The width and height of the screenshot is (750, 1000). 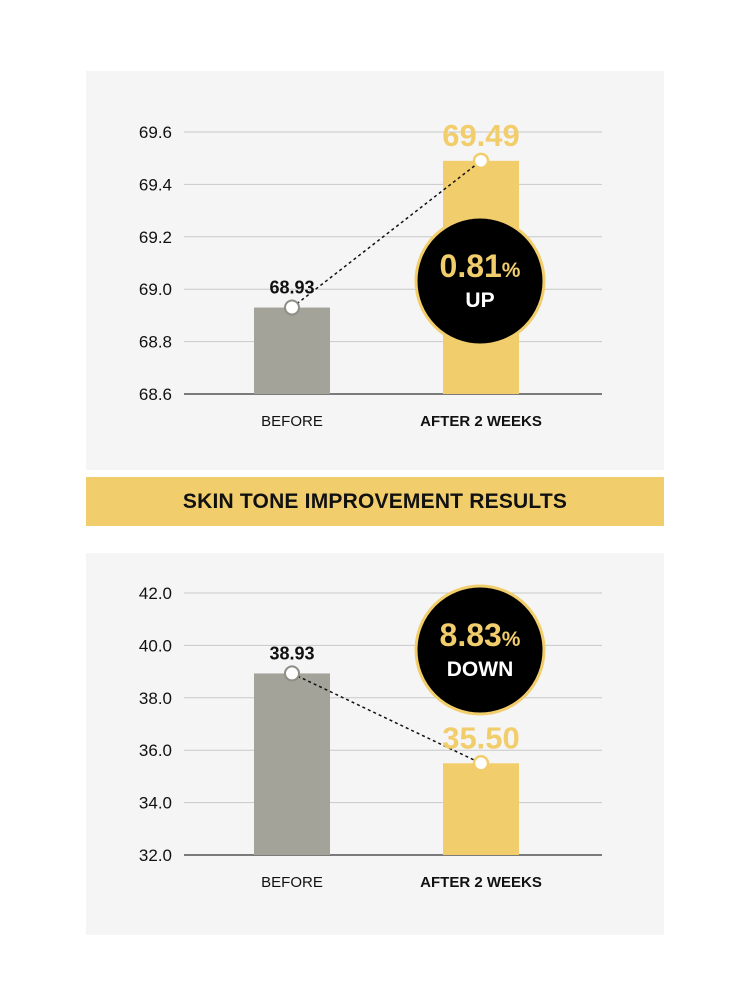 What do you see at coordinates (155, 750) in the screenshot?
I see `y-tick-label: 36.0` at bounding box center [155, 750].